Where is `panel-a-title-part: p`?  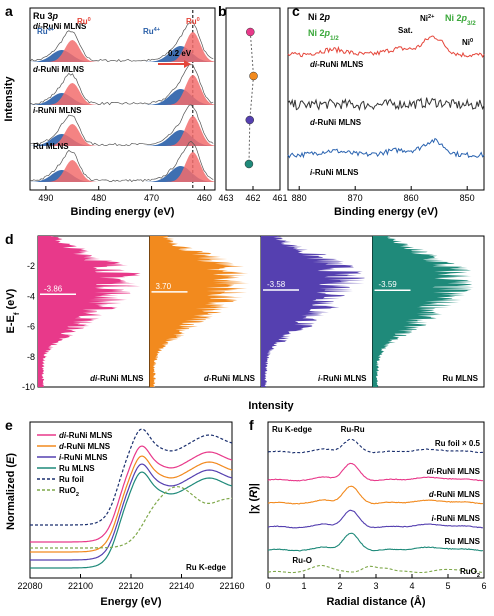
panel-a-title-part: p is located at coordinates (55, 16).